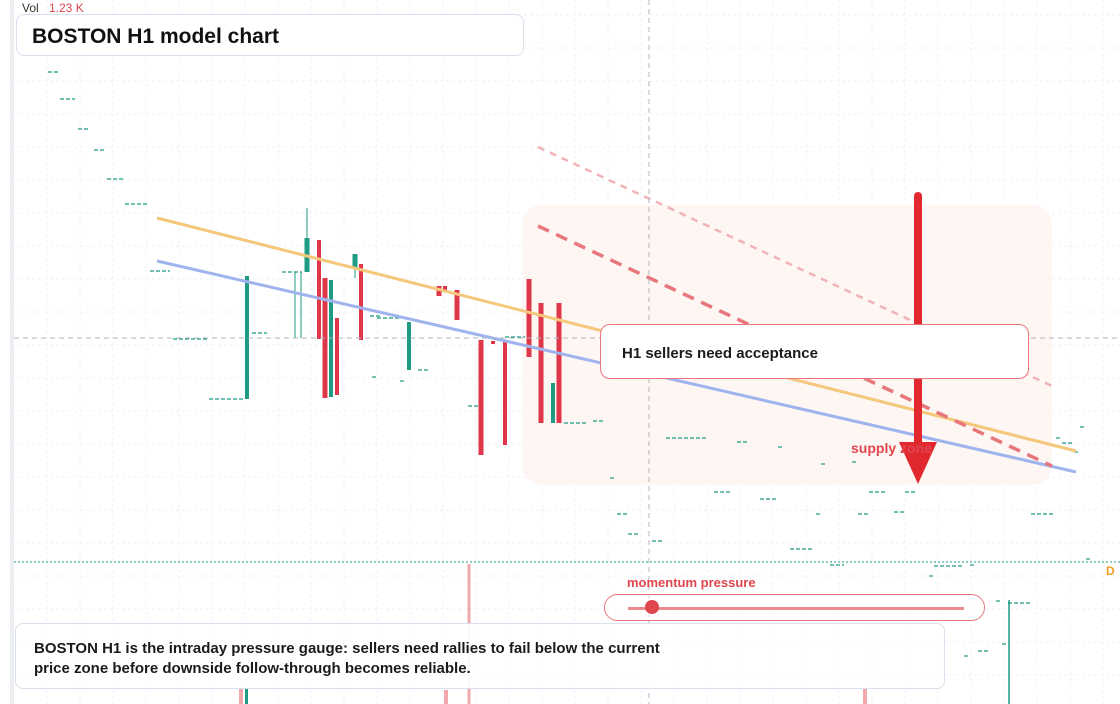  Describe the element at coordinates (891, 448) in the screenshot. I see `supply-zone-label: supply zone` at that location.